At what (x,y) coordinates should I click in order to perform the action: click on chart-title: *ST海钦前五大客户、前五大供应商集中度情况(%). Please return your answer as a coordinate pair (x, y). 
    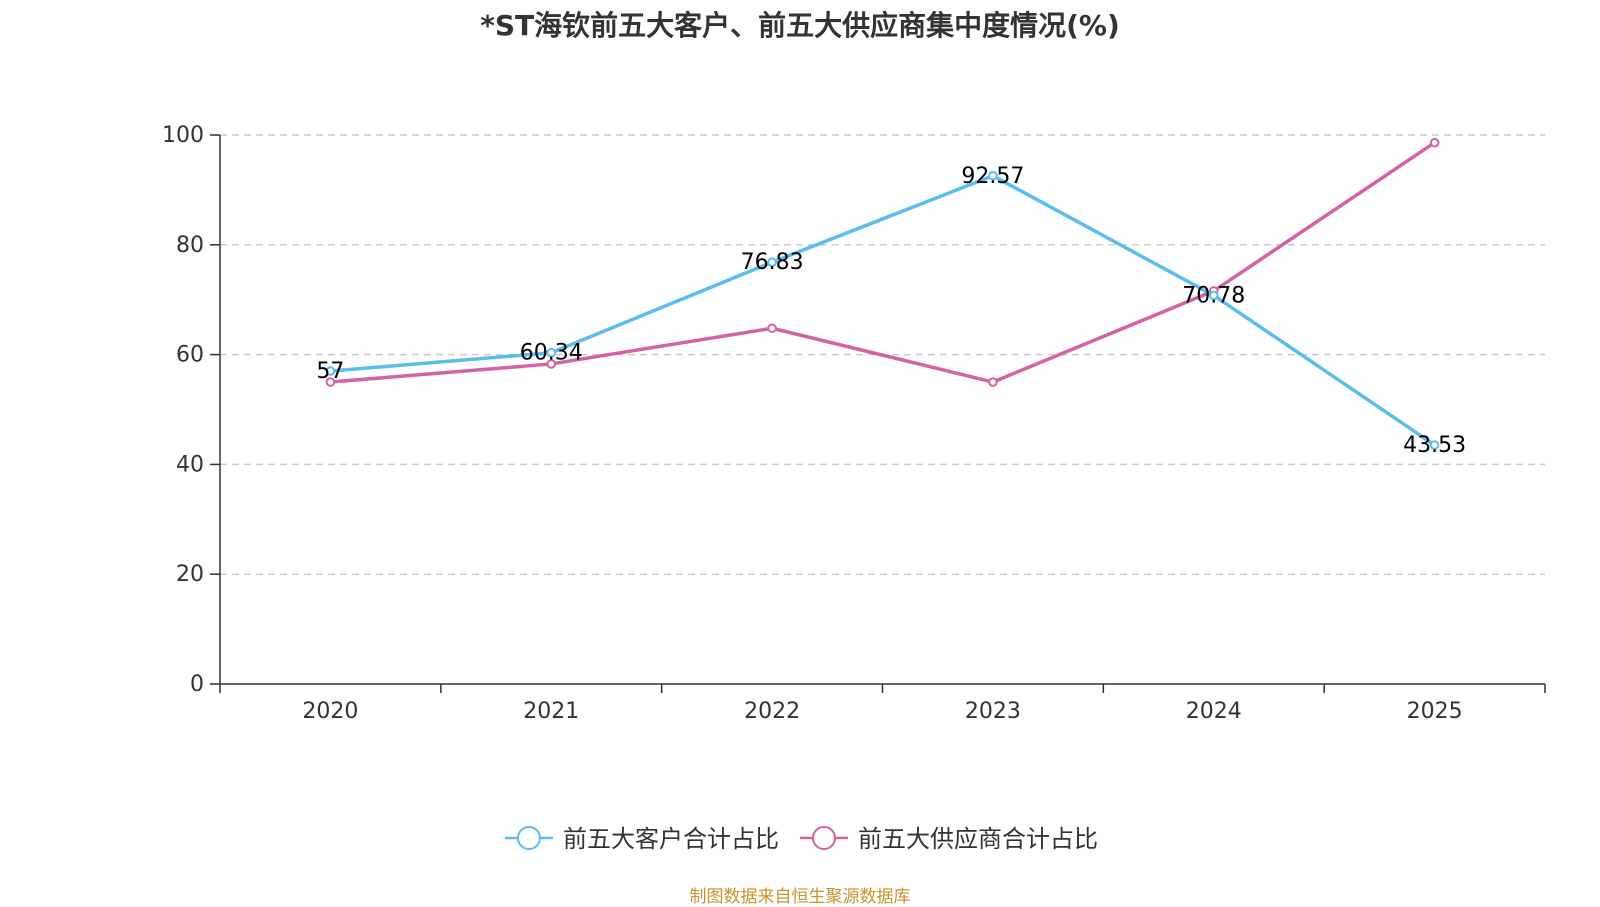
    Looking at the image, I should click on (800, 25).